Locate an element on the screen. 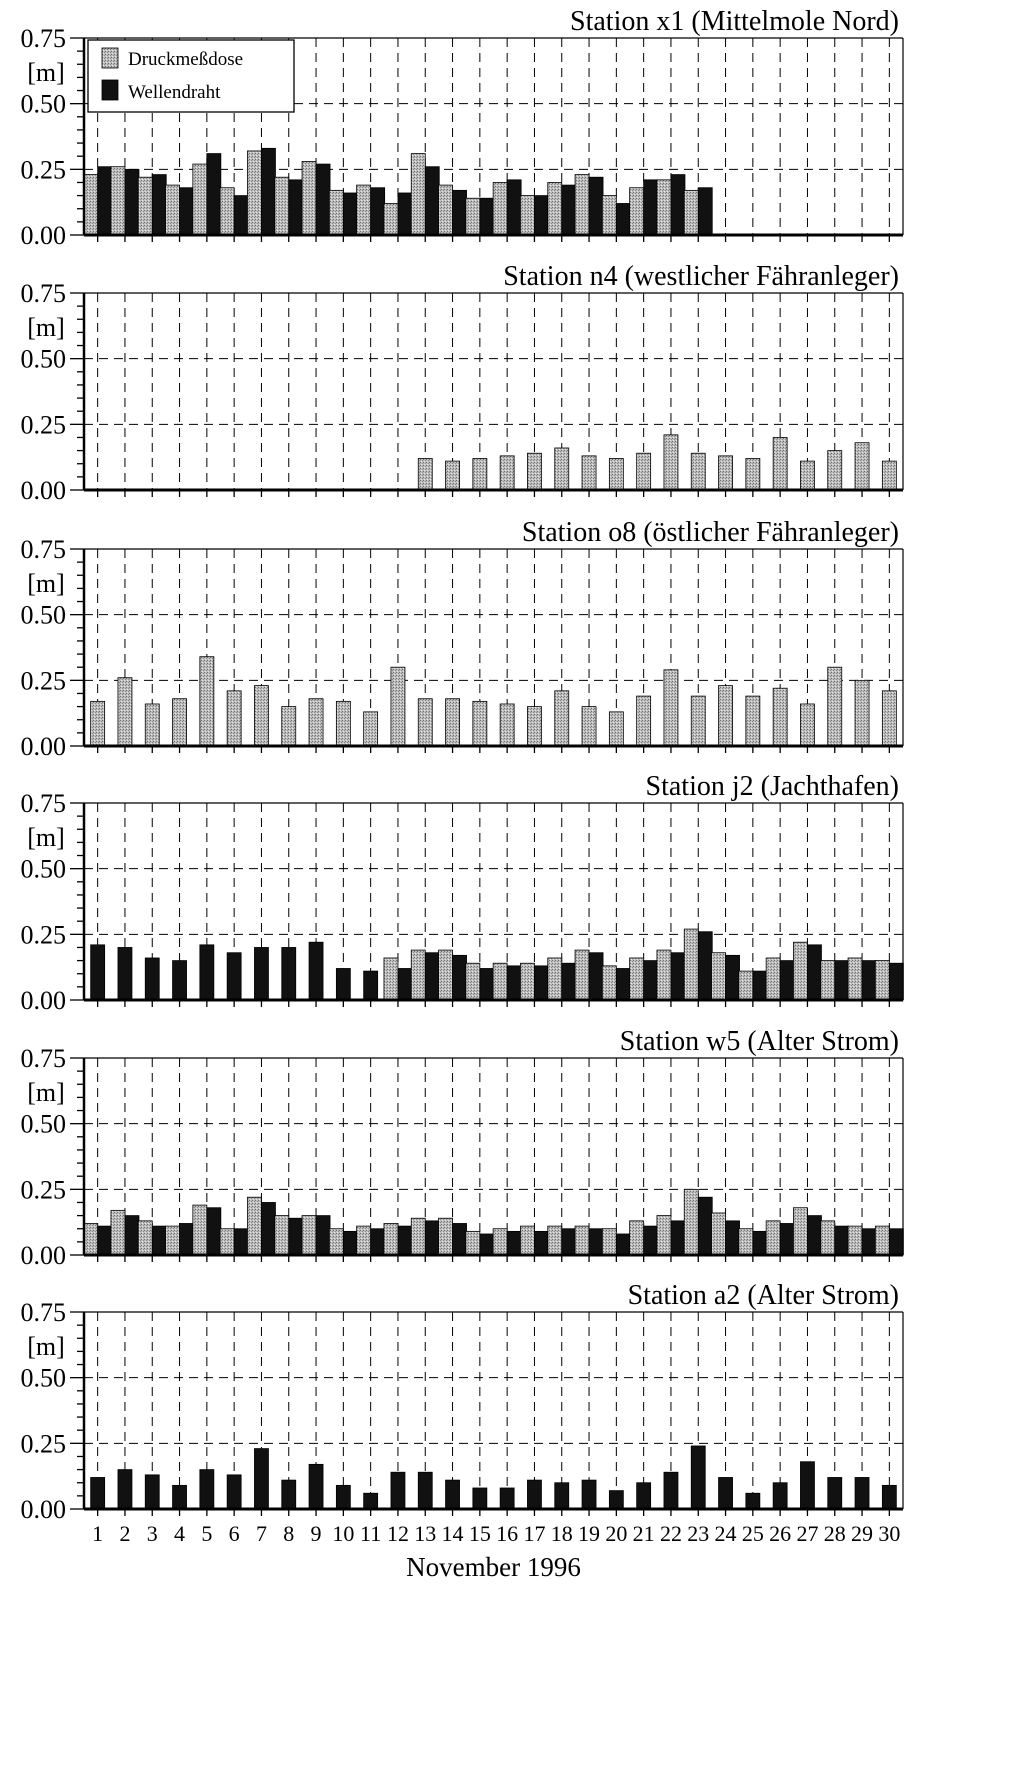  x-tick-label: 7 is located at coordinates (261, 1533).